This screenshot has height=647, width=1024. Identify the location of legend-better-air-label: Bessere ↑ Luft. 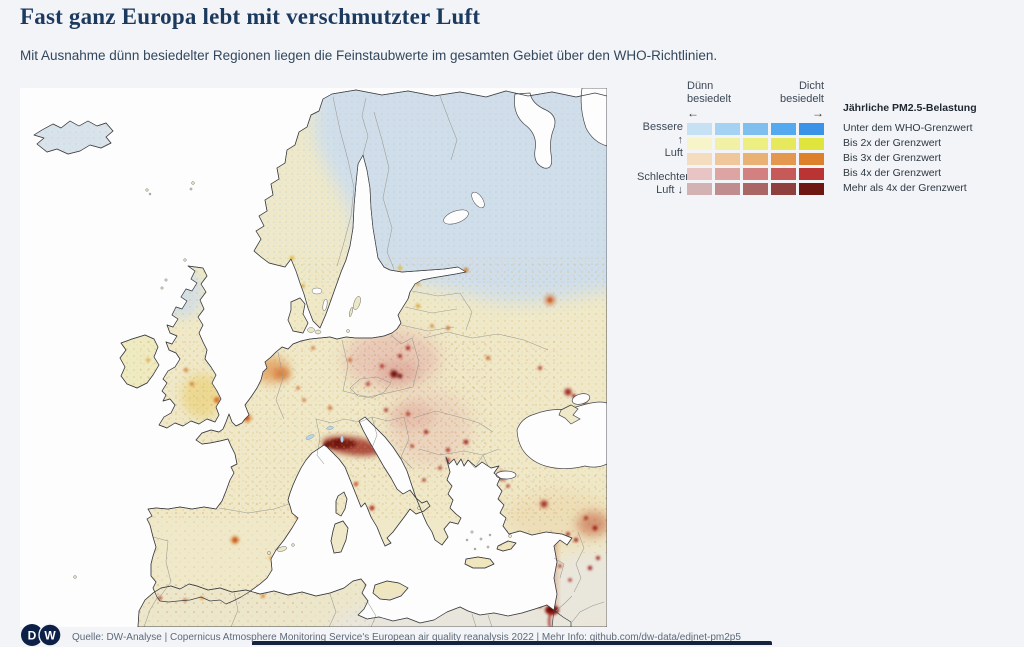
(662, 140).